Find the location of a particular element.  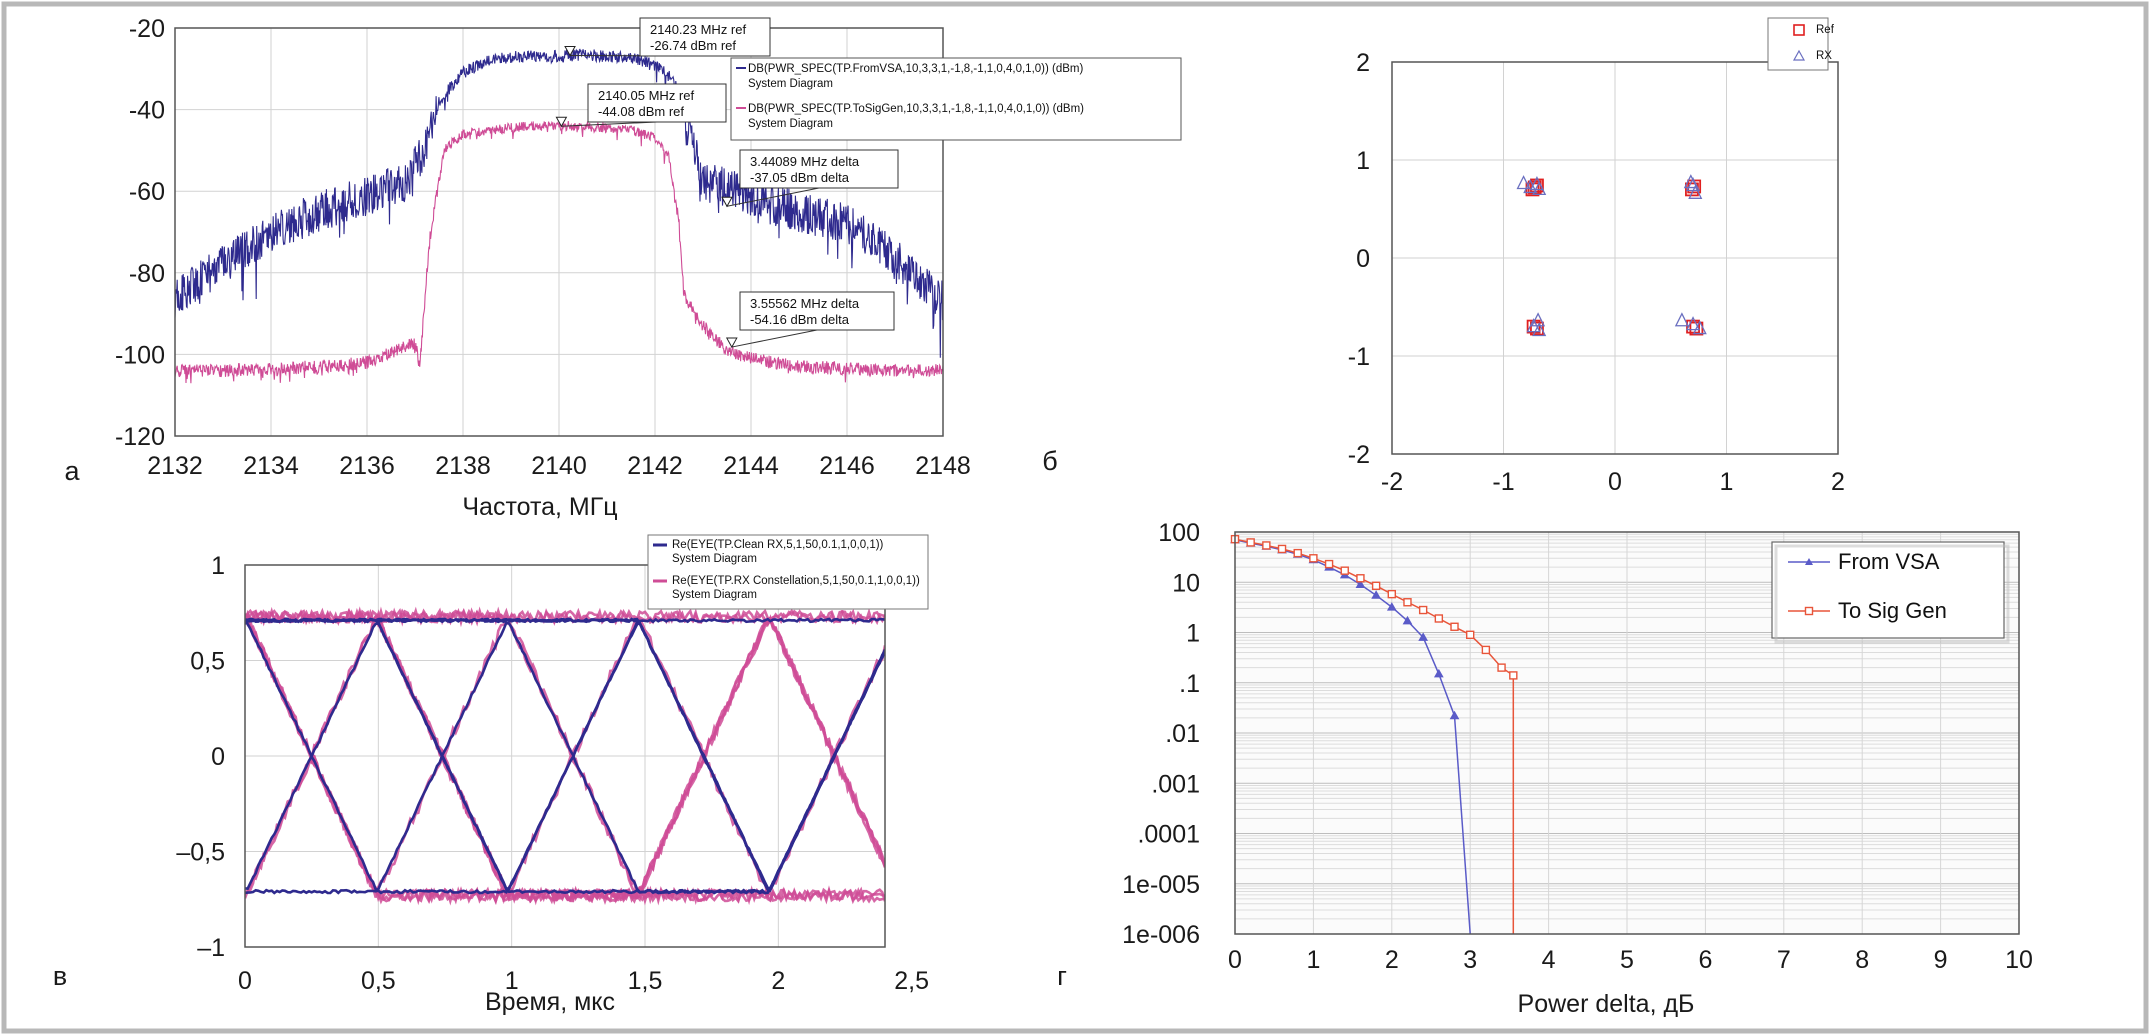

eye-y-tick: –1 is located at coordinates (211, 948).